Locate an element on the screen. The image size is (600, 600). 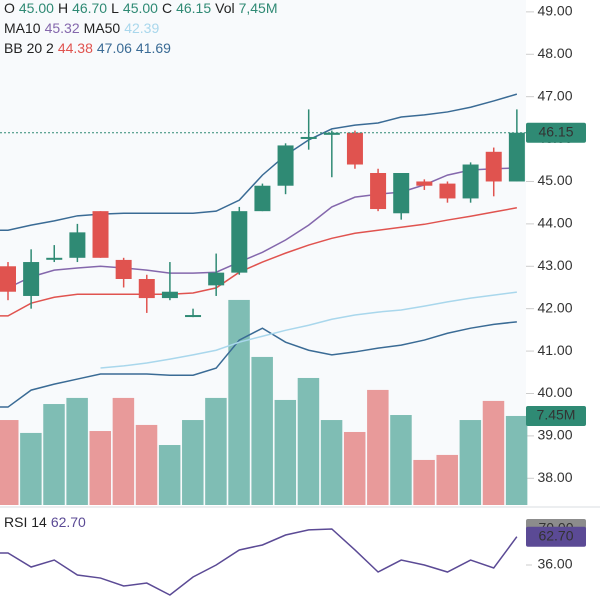
y-tick-label: 43.00 is located at coordinates (554, 265).